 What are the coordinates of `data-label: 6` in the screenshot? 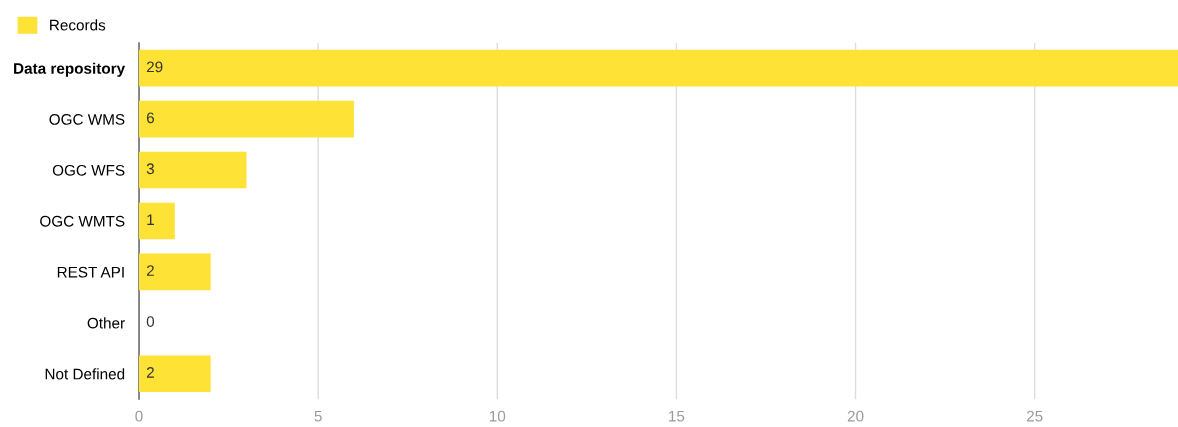 It's located at (150, 118).